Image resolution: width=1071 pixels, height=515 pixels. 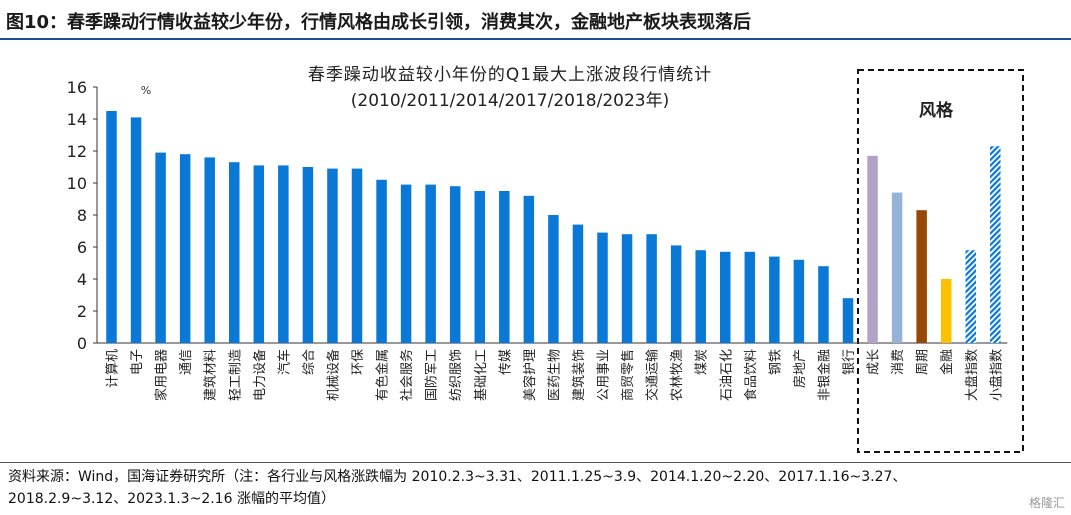 I want to click on x-tick-label: 大盘指数, so click(x=972, y=375).